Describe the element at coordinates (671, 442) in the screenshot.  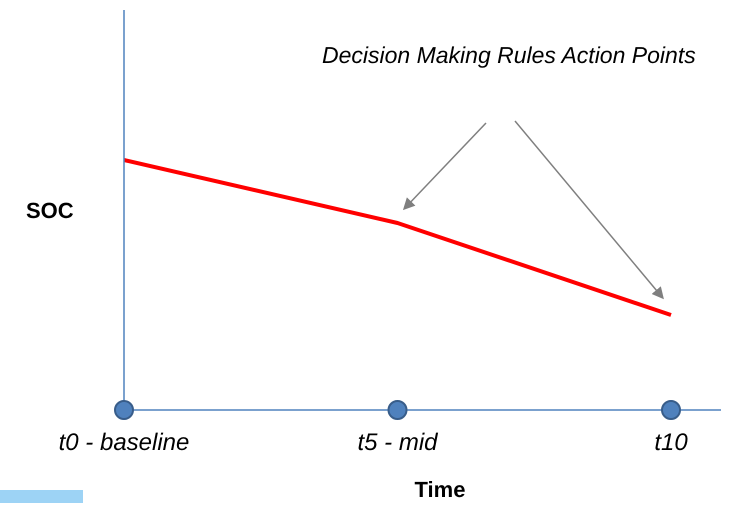
I see `x-tick-label: t10` at that location.